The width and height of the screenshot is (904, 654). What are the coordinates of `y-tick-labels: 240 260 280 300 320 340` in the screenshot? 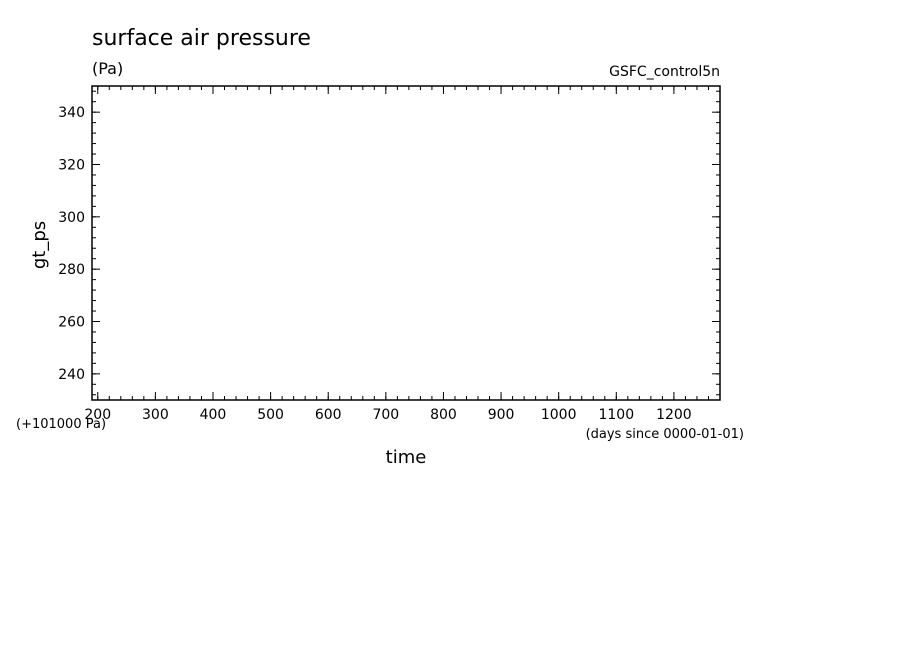 It's located at (71, 244).